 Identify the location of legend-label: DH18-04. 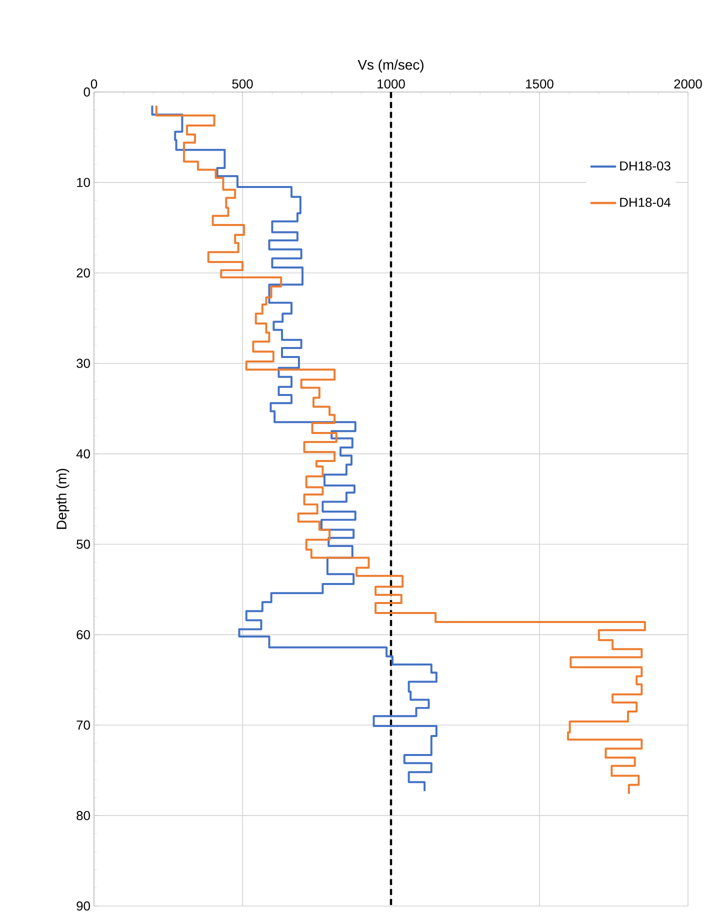
(645, 202).